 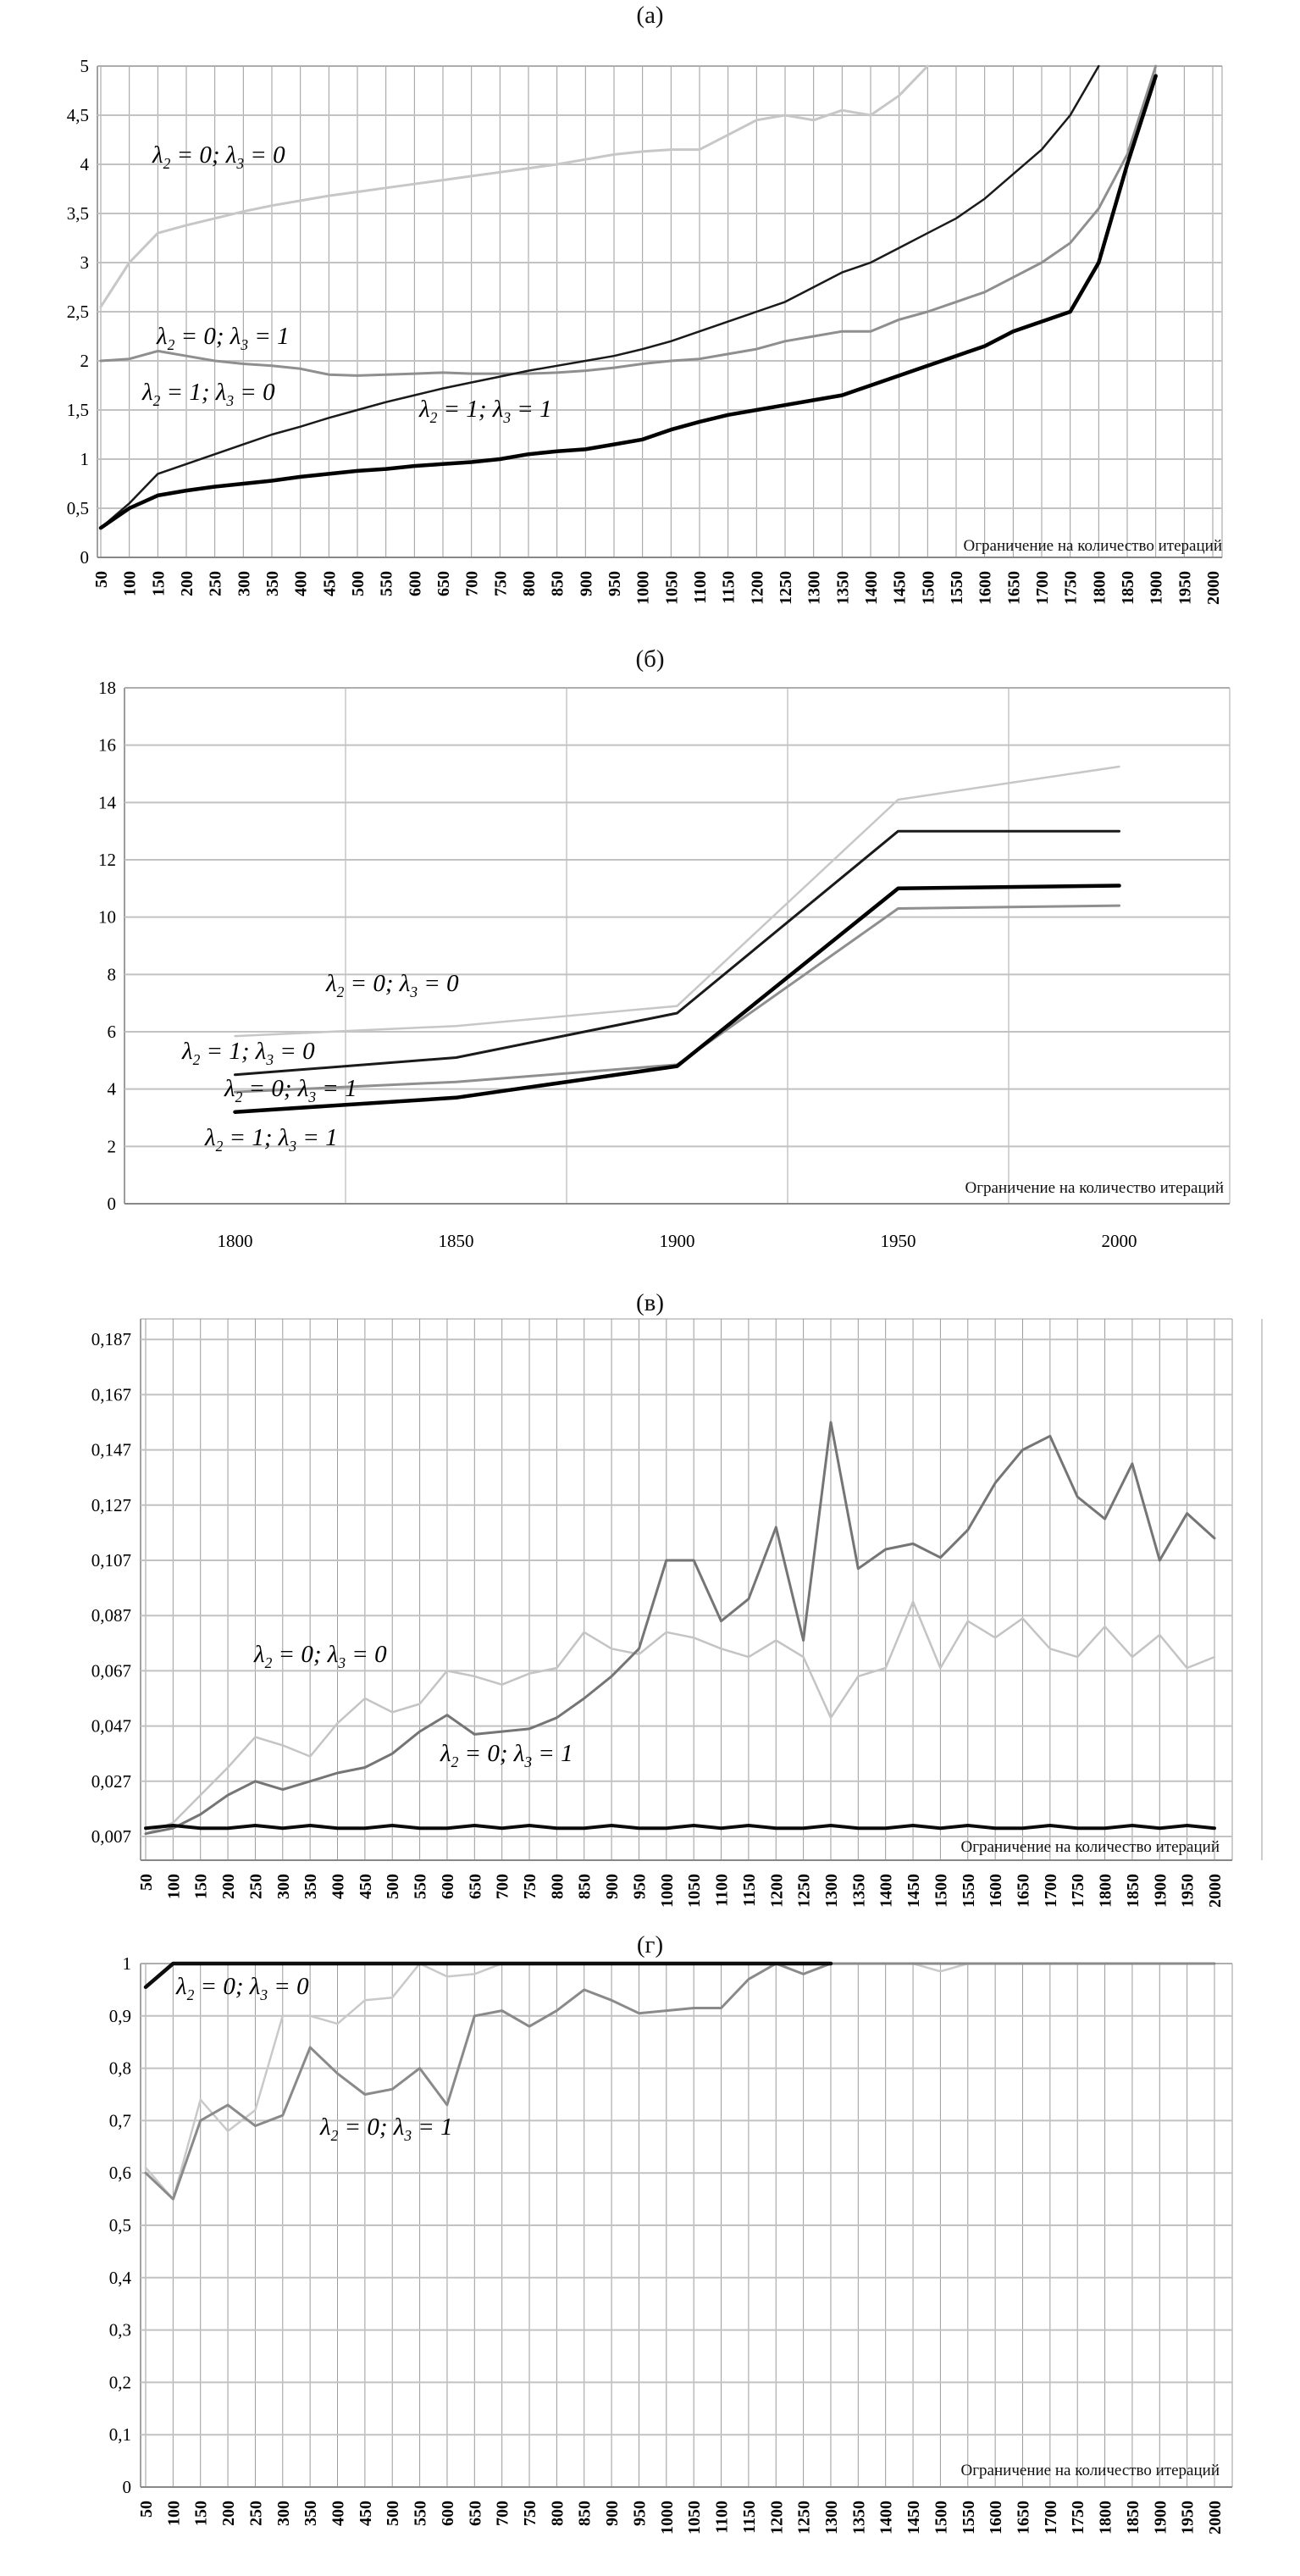 What do you see at coordinates (120, 2016) in the screenshot?
I see `y-tick-label: 0,9` at bounding box center [120, 2016].